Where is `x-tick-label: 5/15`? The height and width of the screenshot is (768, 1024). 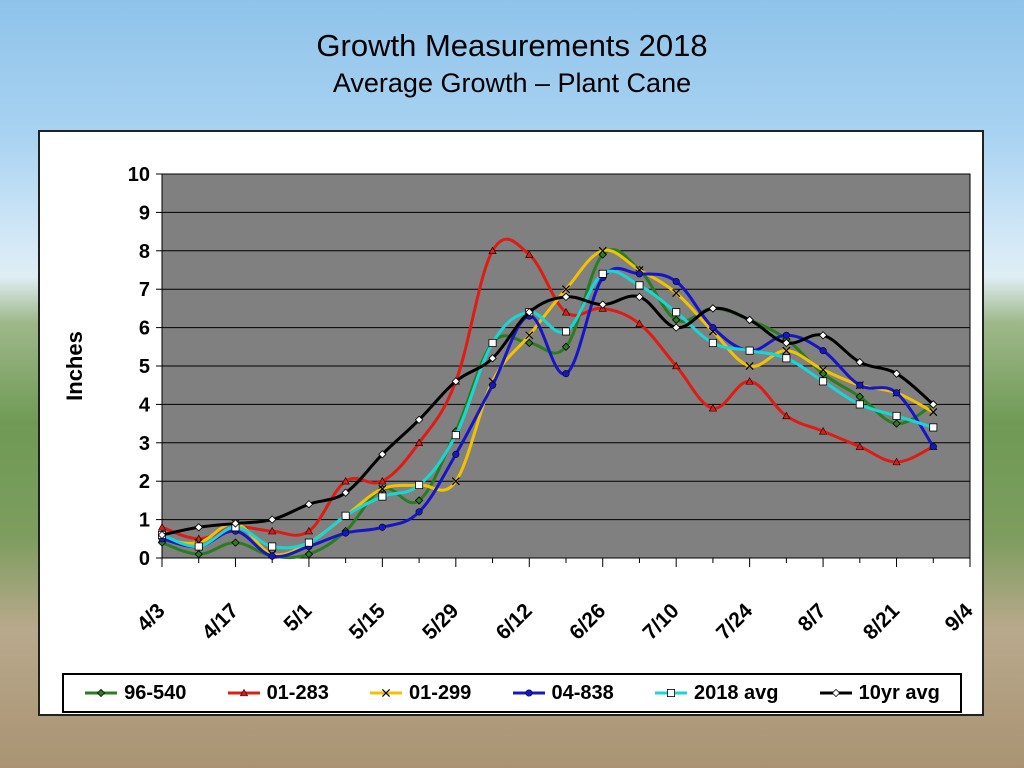
x-tick-label: 5/15 is located at coordinates (367, 621).